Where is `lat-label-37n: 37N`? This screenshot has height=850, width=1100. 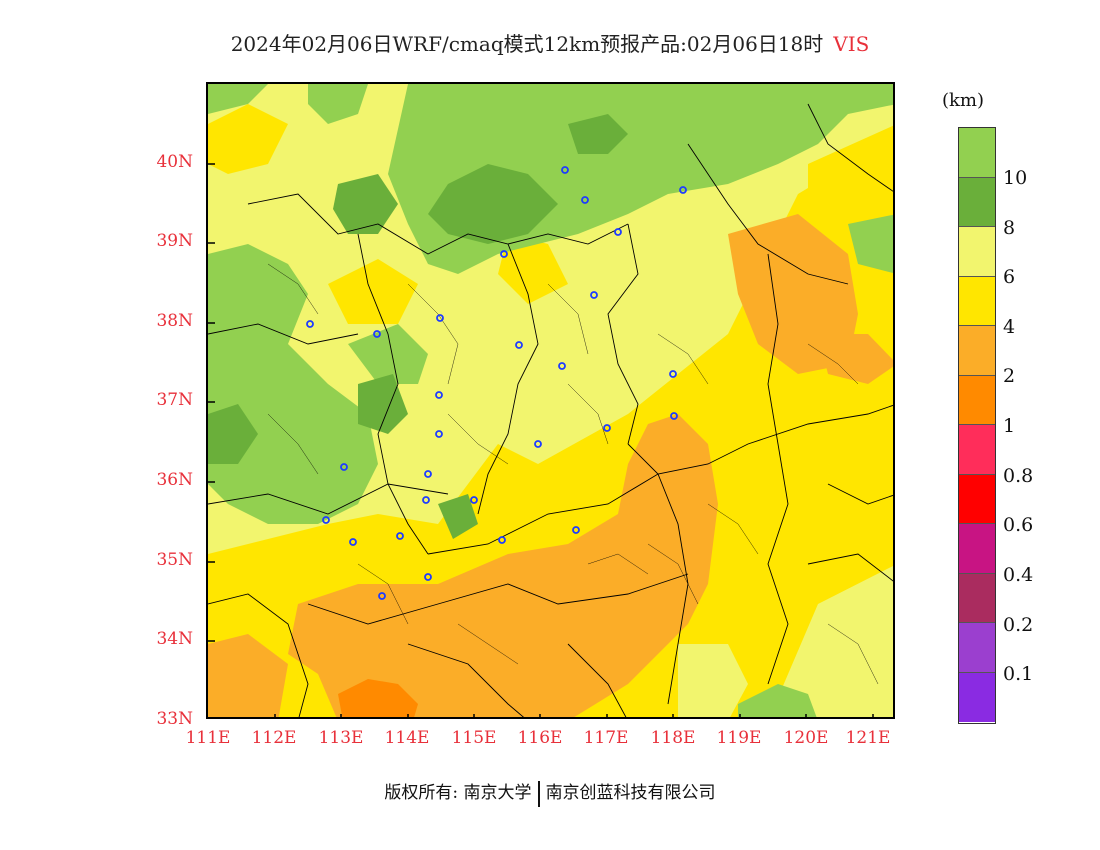
lat-label-37n: 37N is located at coordinates (174, 400).